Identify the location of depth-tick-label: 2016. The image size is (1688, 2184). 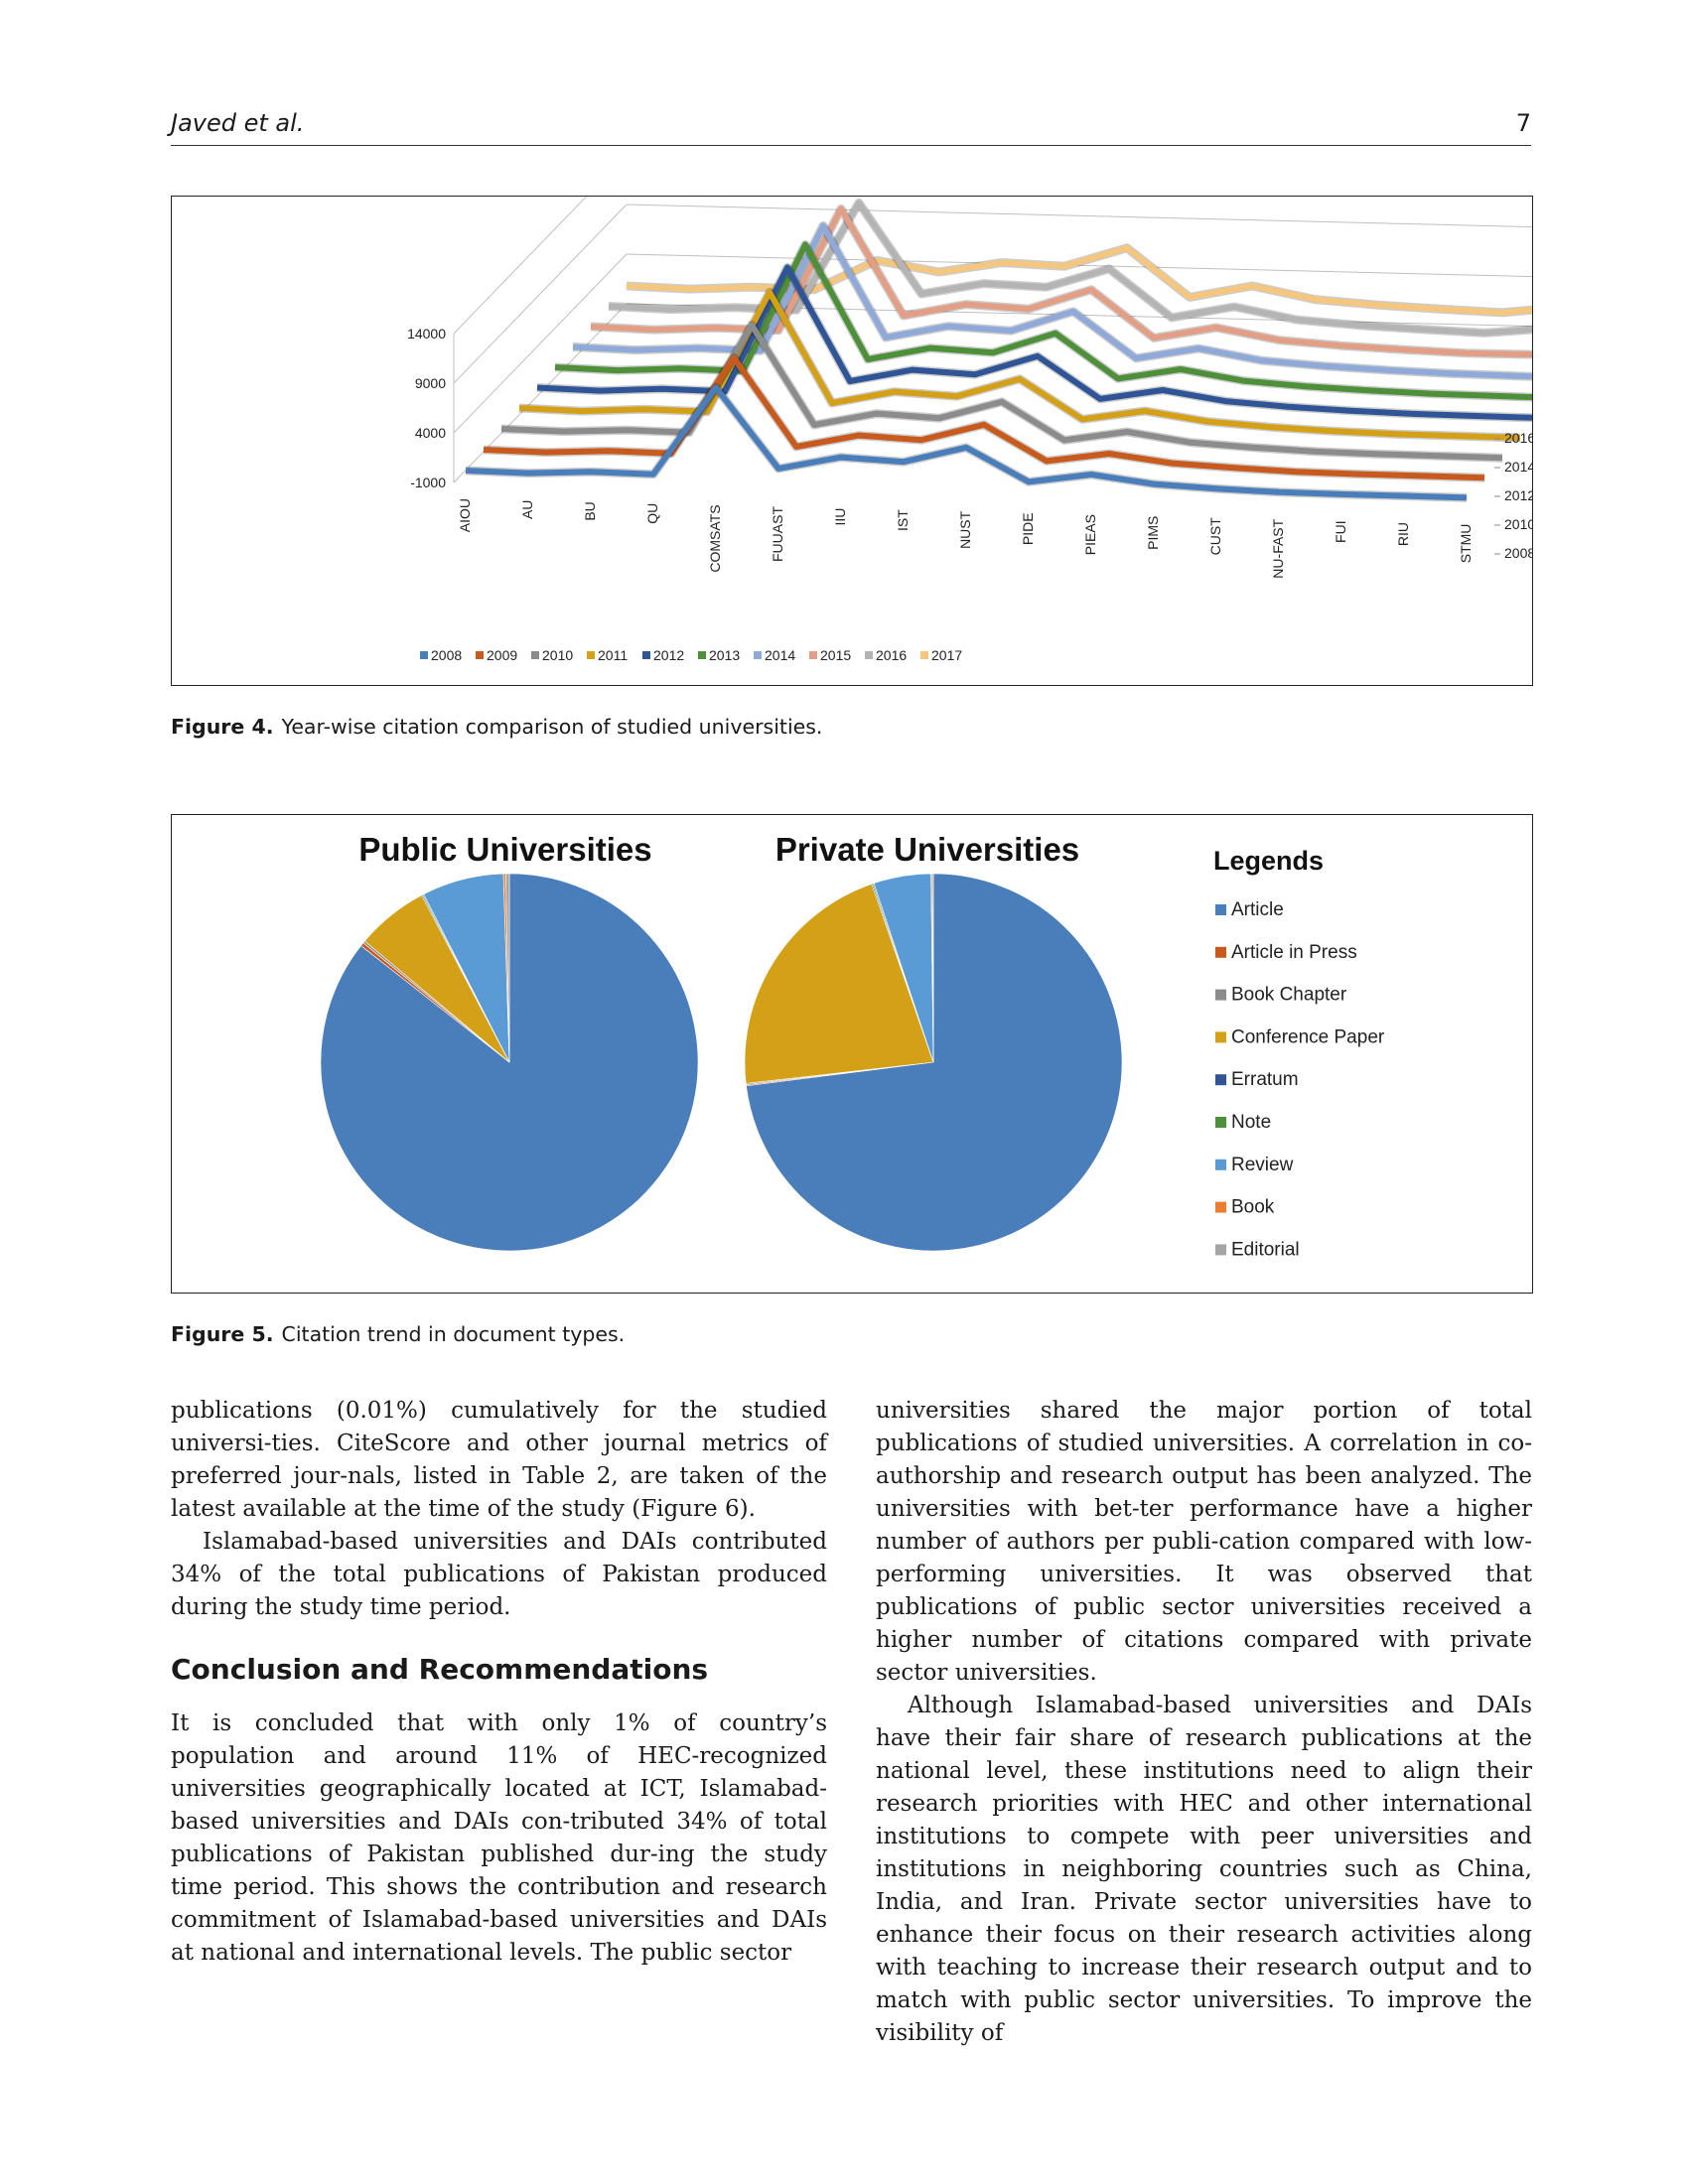
(1518, 438).